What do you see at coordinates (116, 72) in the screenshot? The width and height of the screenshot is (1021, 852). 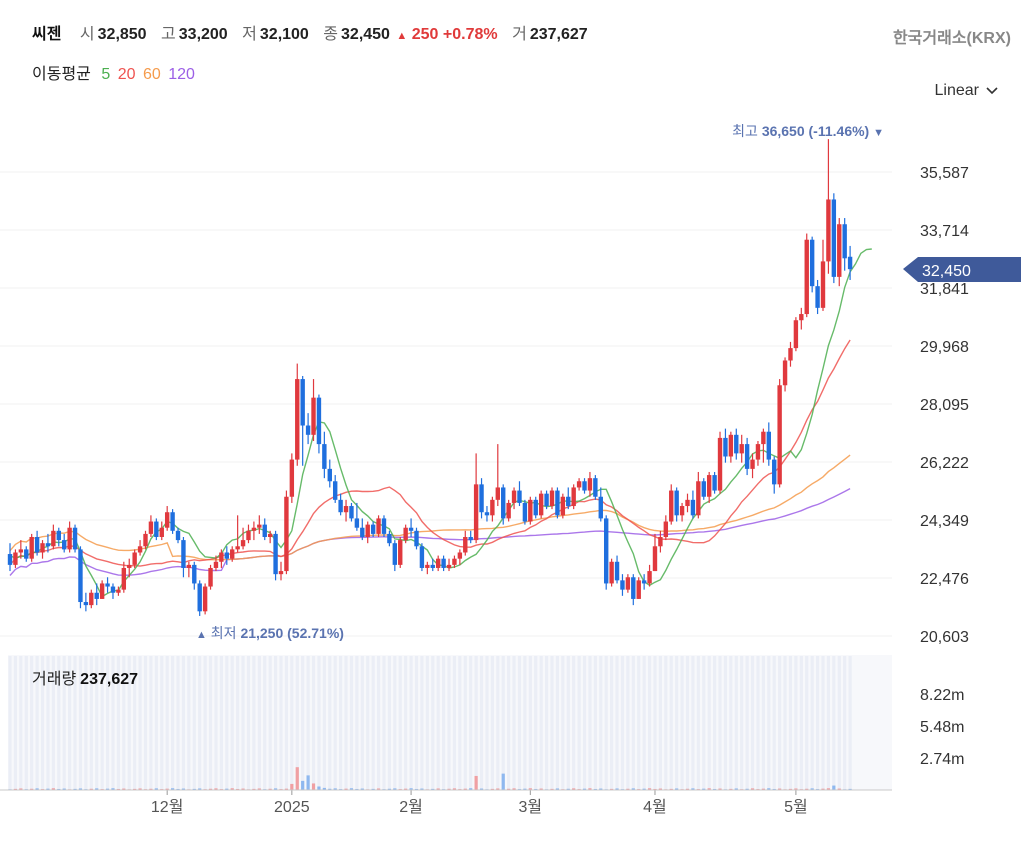 I see `moving-average-legend: 이동평균 5 20 60 120` at bounding box center [116, 72].